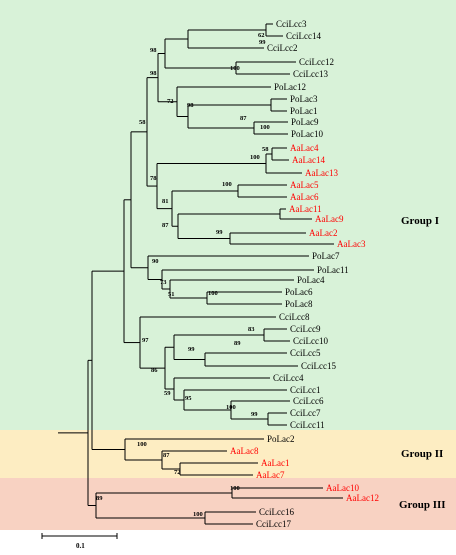 This screenshot has height=555, width=456. Describe the element at coordinates (304, 111) in the screenshot. I see `leaf-label-polac1: PoLac1` at that location.